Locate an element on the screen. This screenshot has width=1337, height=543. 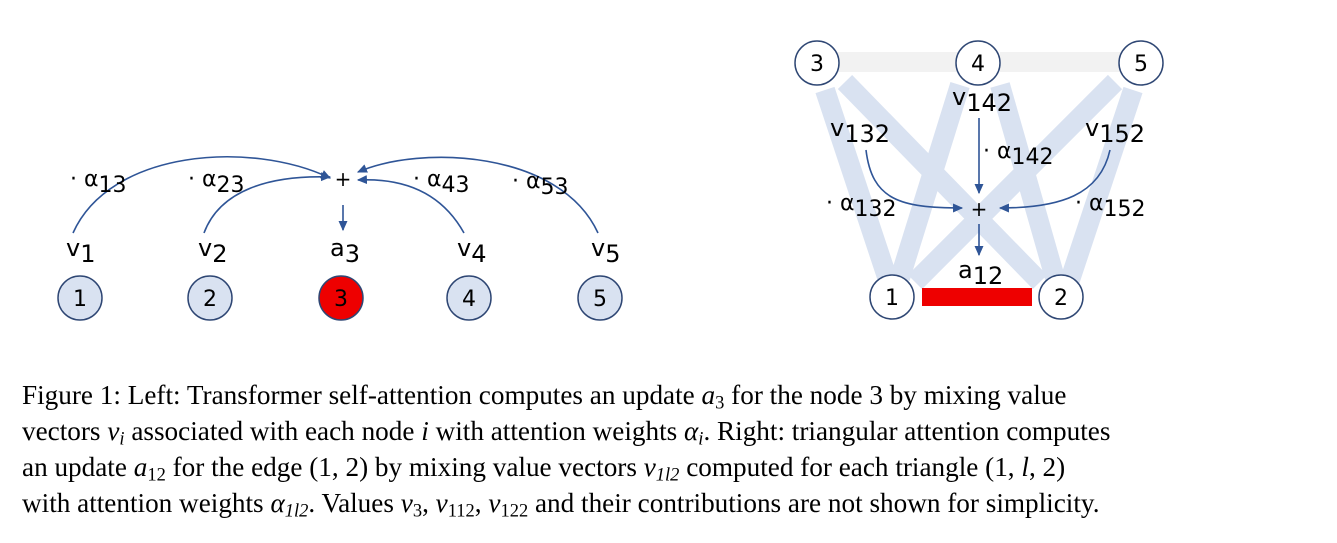
left-node-3: 3 is located at coordinates (341, 298).